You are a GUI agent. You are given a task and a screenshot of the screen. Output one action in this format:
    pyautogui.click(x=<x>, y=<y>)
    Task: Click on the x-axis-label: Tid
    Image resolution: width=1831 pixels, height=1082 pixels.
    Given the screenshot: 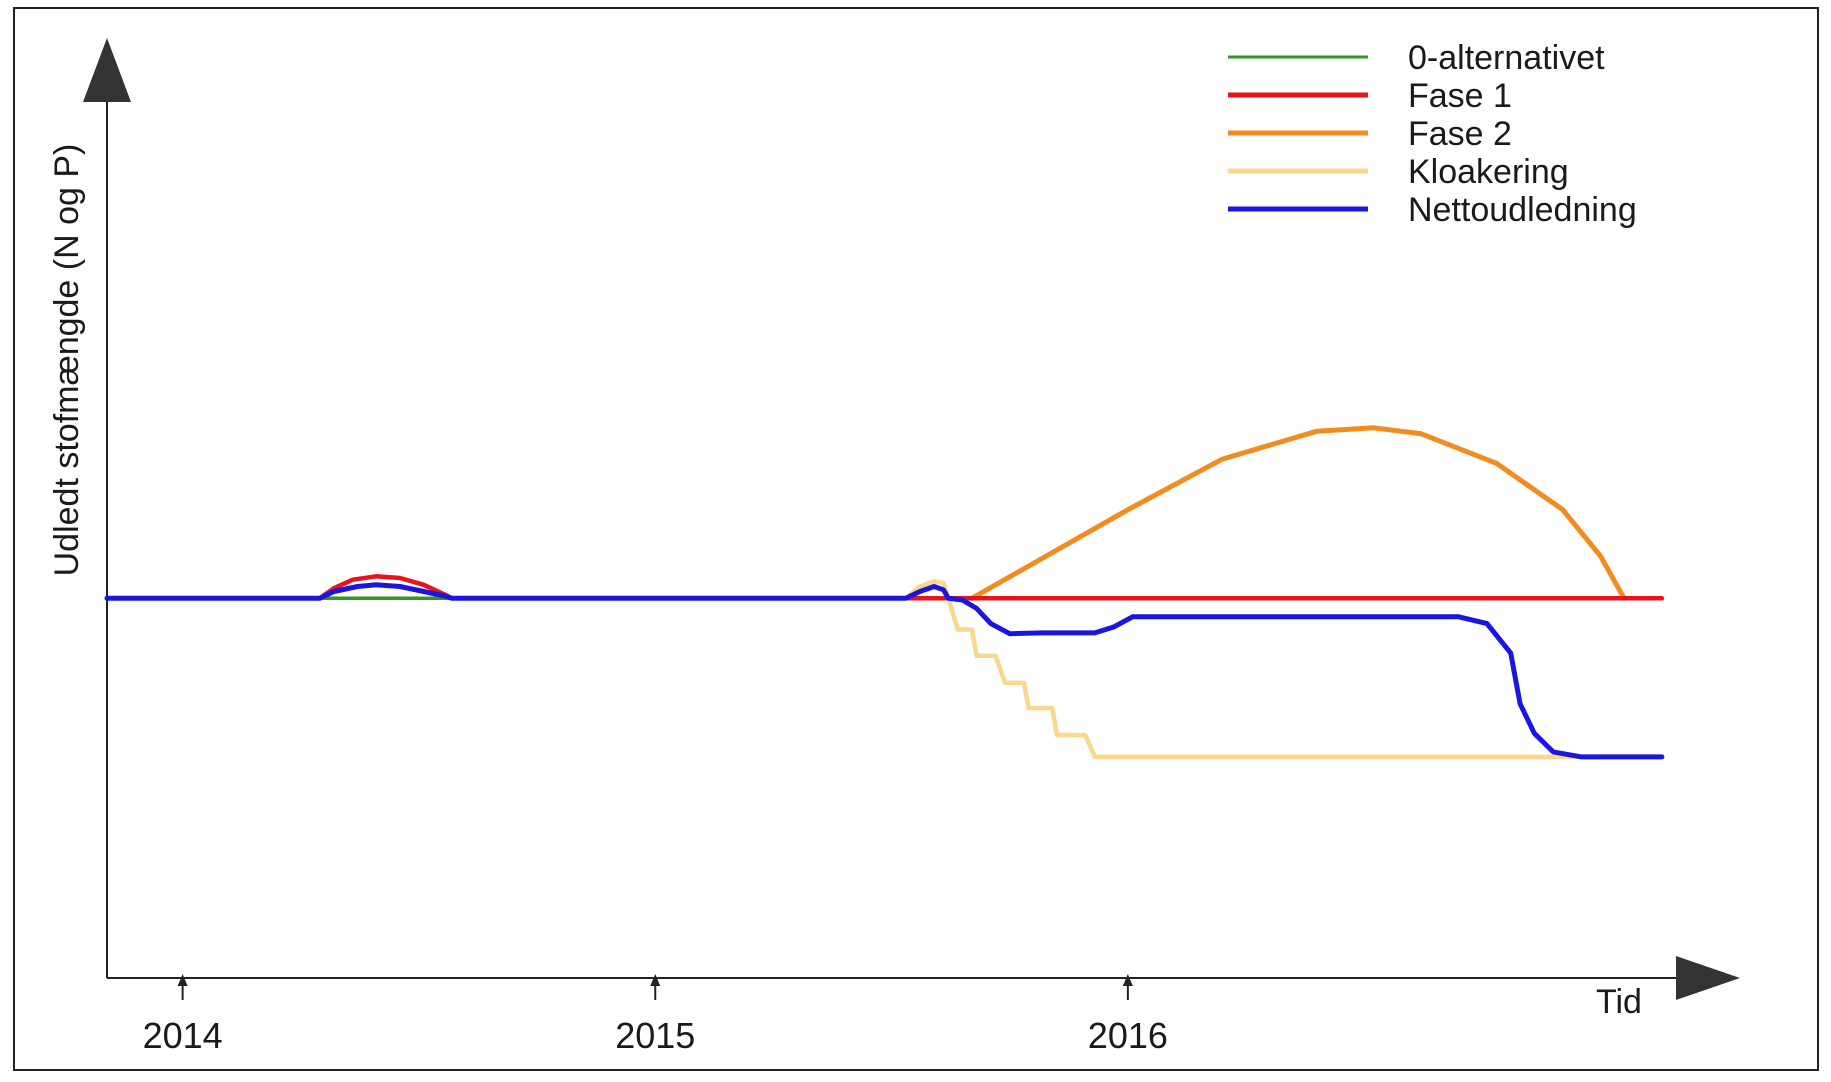 What is the action you would take?
    pyautogui.click(x=1619, y=1002)
    